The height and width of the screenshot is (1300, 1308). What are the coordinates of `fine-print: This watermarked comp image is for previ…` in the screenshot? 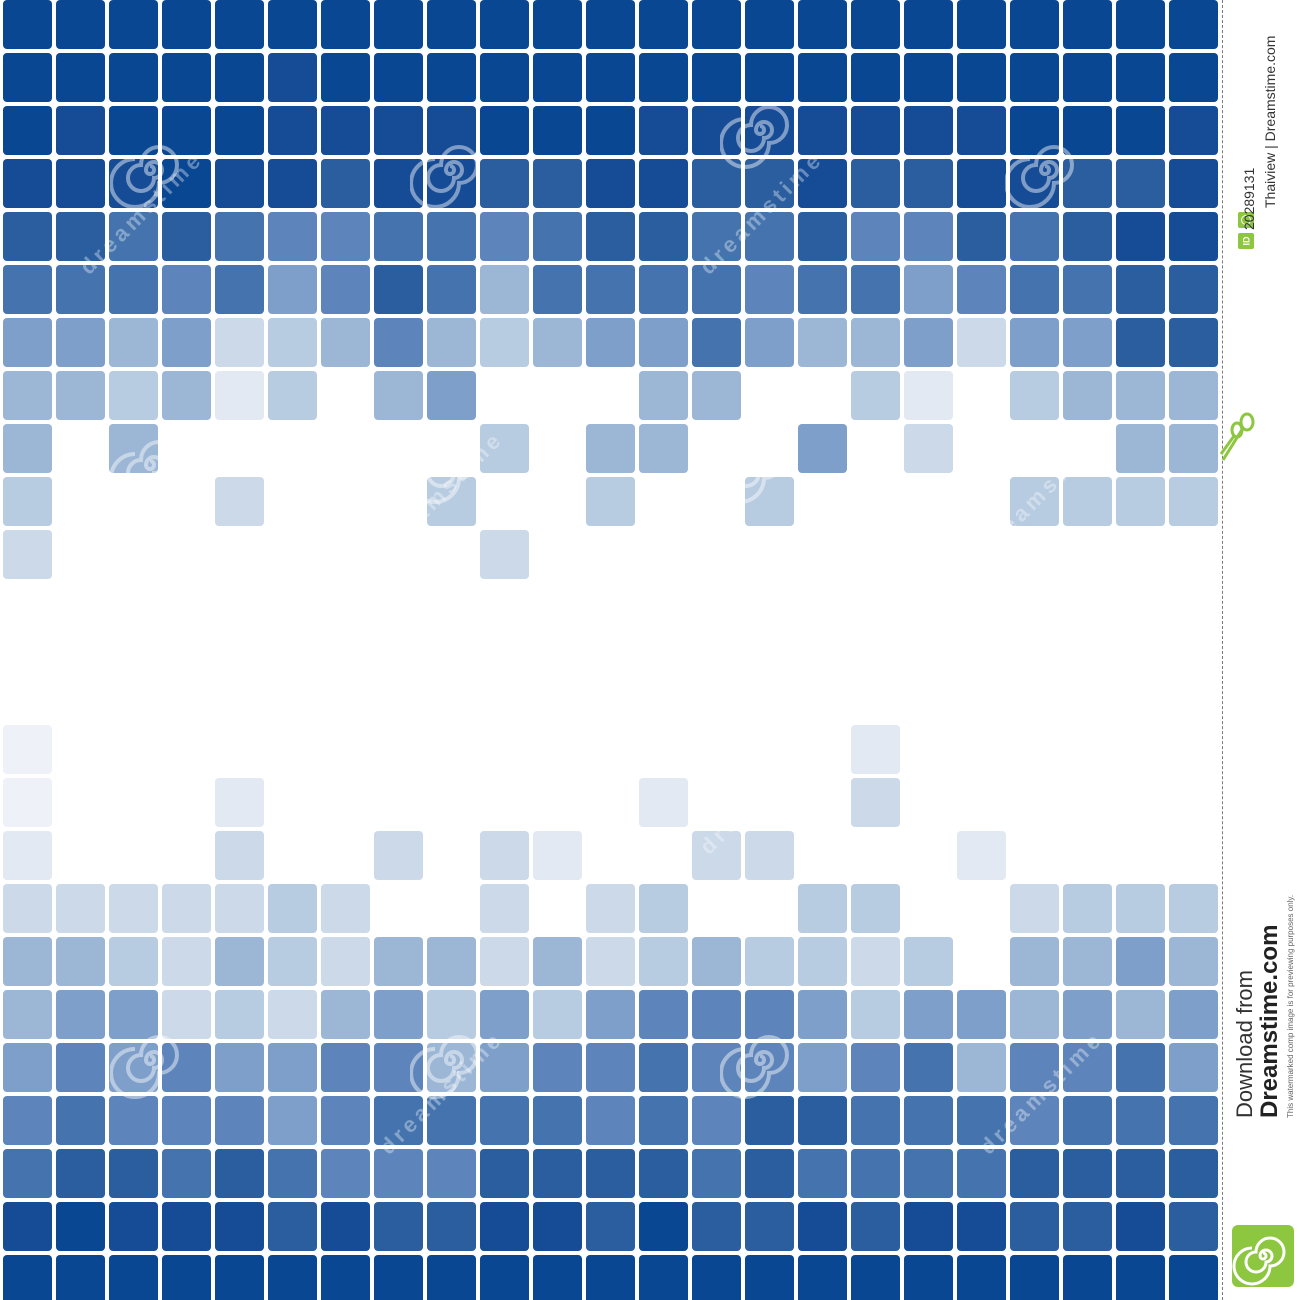 It's located at (1290, 1006).